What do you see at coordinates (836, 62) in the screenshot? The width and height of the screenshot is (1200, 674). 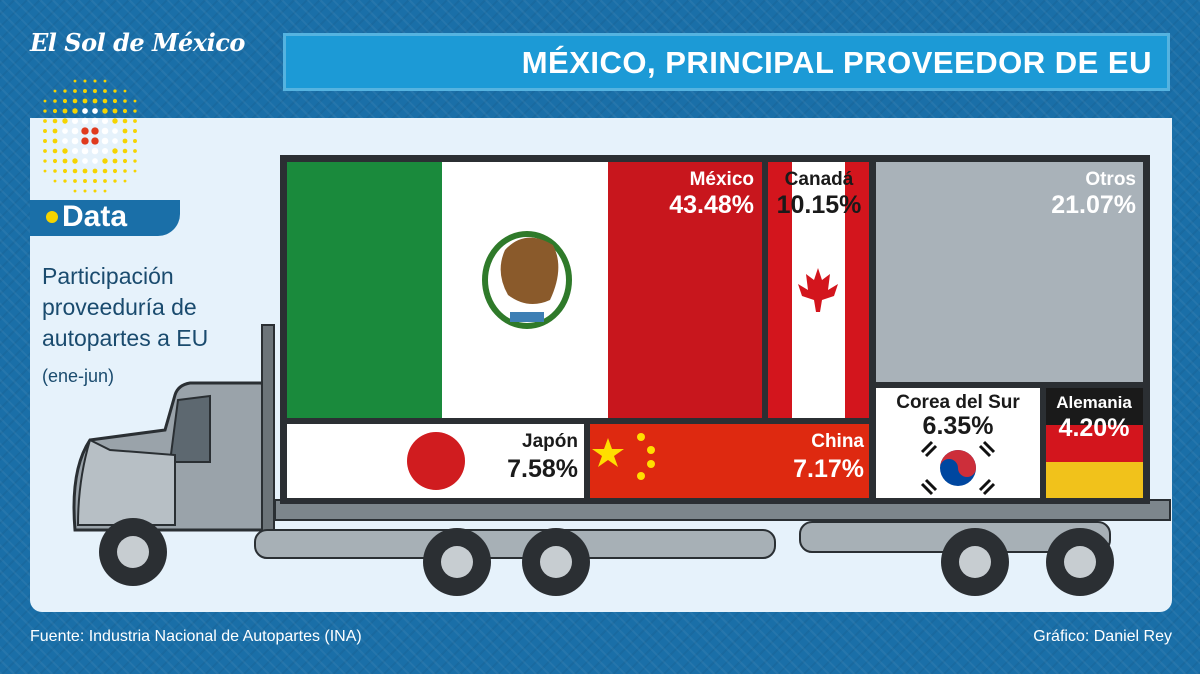 I see `page-title: MÉXICO, PRINCIPAL PROVEEDOR DE EU` at bounding box center [836, 62].